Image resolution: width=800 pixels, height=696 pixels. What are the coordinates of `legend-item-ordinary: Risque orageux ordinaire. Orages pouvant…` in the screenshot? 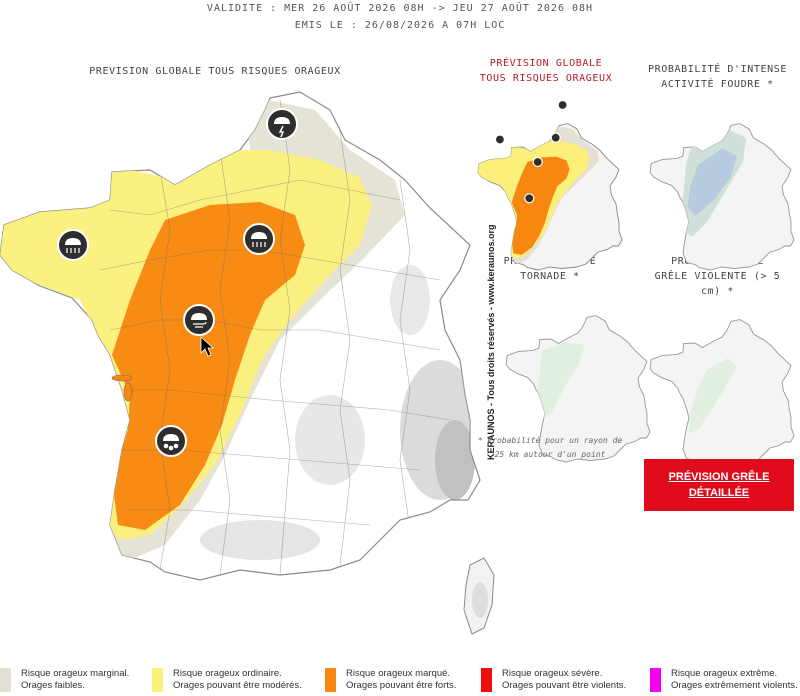 It's located at (227, 680).